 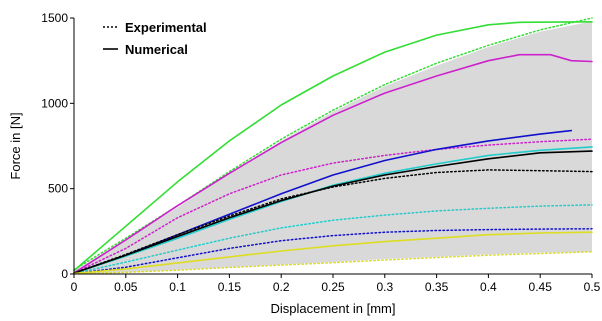 I want to click on legend: Experimental Numerical, so click(x=155, y=38).